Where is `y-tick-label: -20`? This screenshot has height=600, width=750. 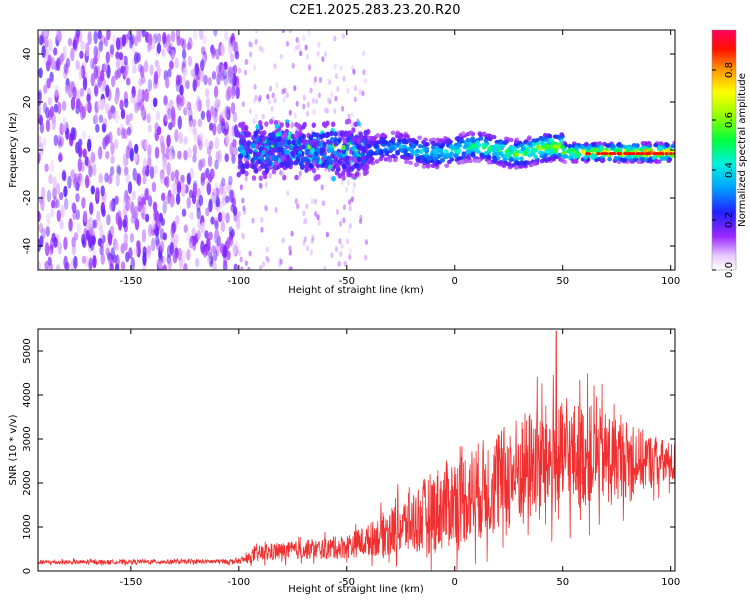 y-tick-label: -20 is located at coordinates (27, 198).